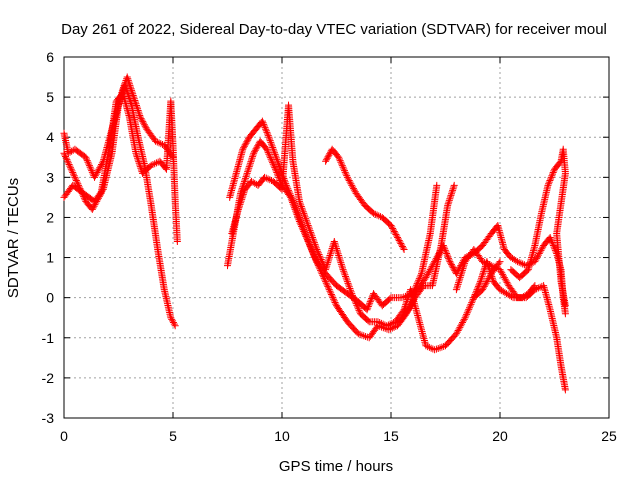 The height and width of the screenshot is (480, 640). What do you see at coordinates (504, 280) in the screenshot?
I see `series-trace-k` at bounding box center [504, 280].